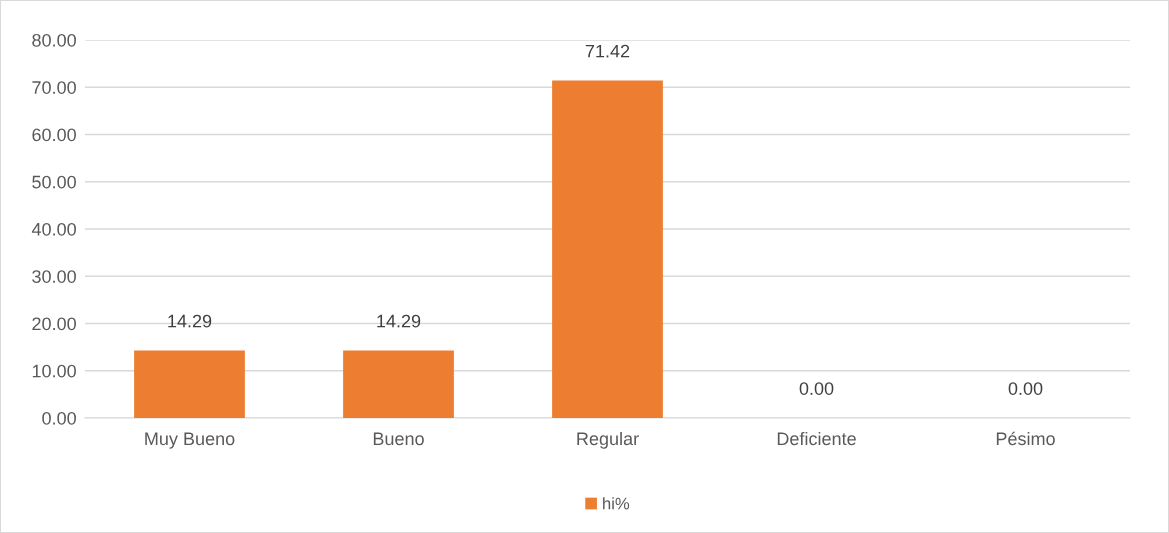  I want to click on x-tick-label: Muy Bueno, so click(190, 440).